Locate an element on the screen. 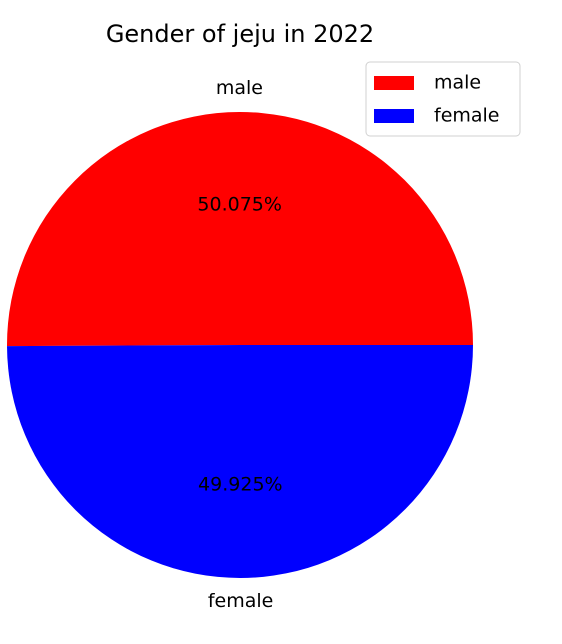 This screenshot has width=562, height=644. percent-label-female: 49.925% is located at coordinates (240, 484).